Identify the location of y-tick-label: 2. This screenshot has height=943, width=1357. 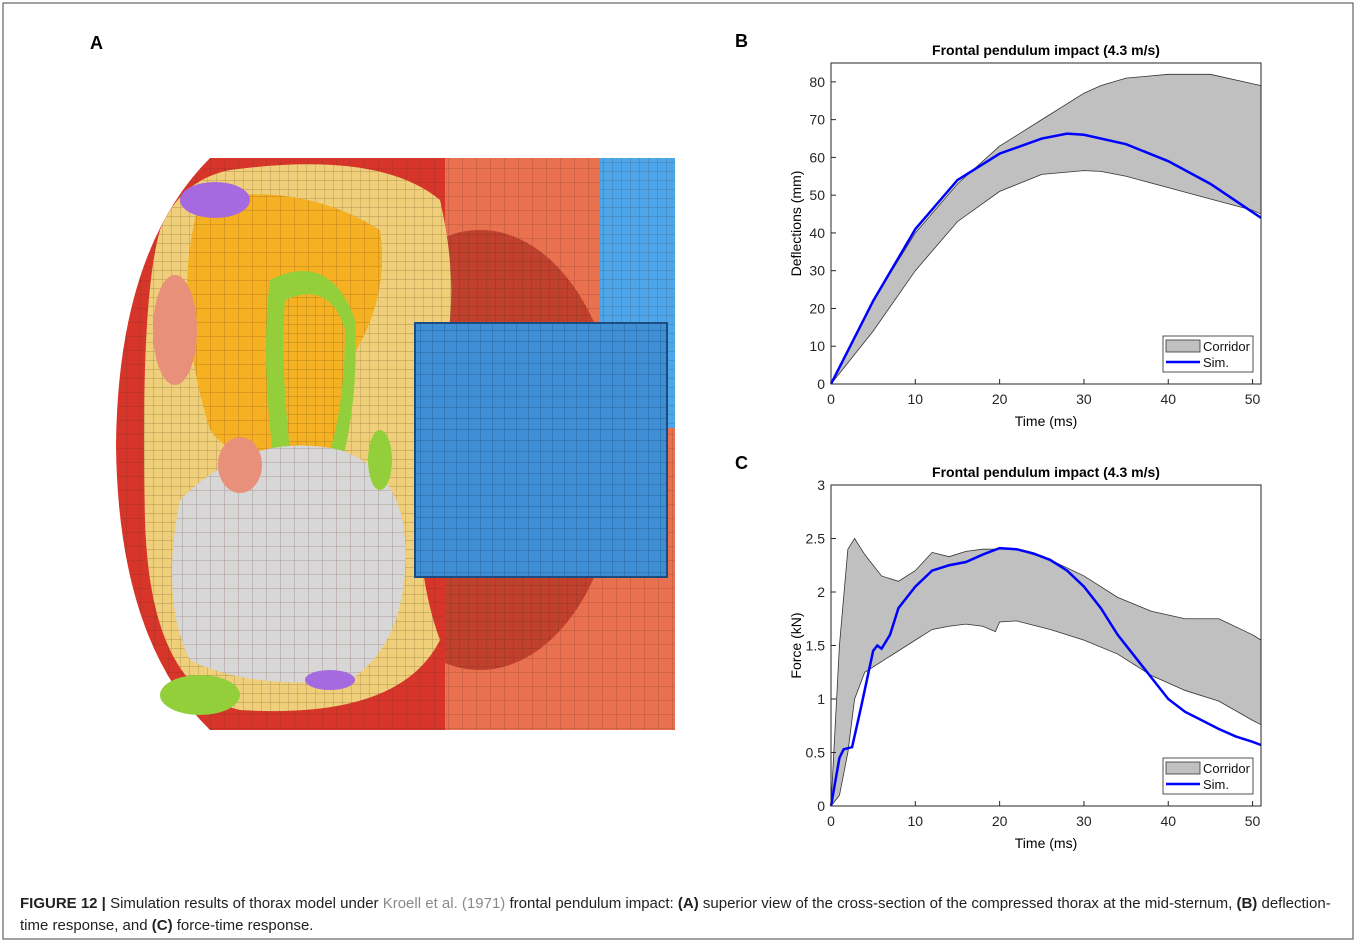
(821, 592).